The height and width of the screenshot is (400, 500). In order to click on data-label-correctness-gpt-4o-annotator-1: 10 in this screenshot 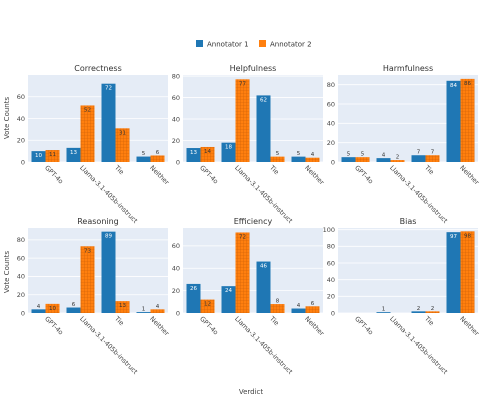, I will do `click(38, 156)`.